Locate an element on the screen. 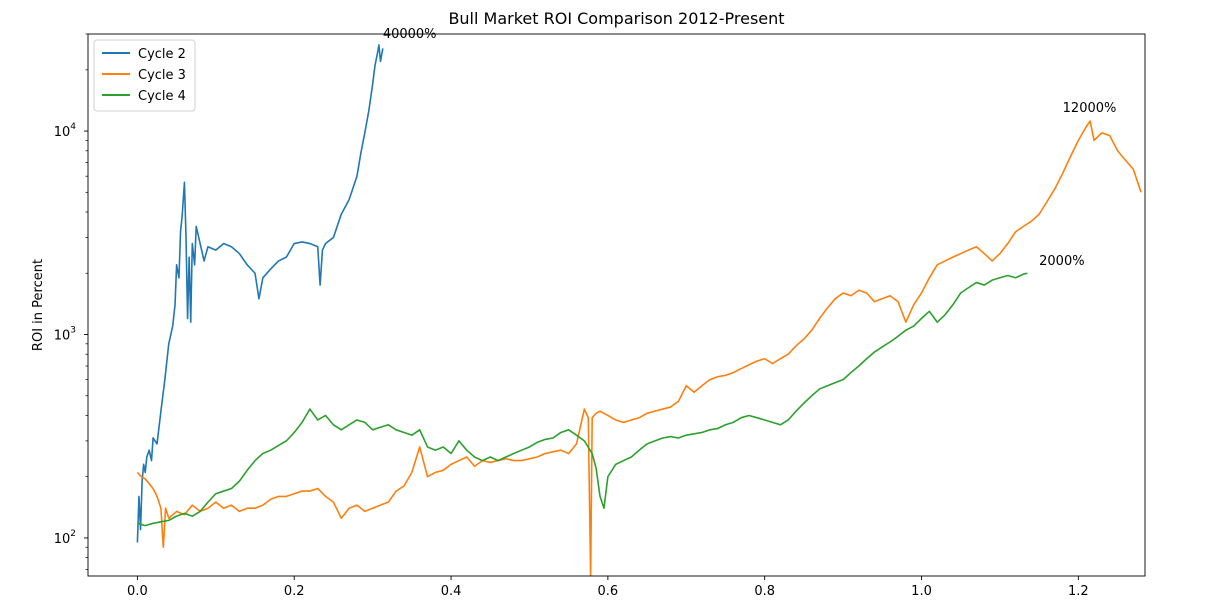 This screenshot has width=1230, height=604. peak-annotation: 2000% is located at coordinates (1061, 261).